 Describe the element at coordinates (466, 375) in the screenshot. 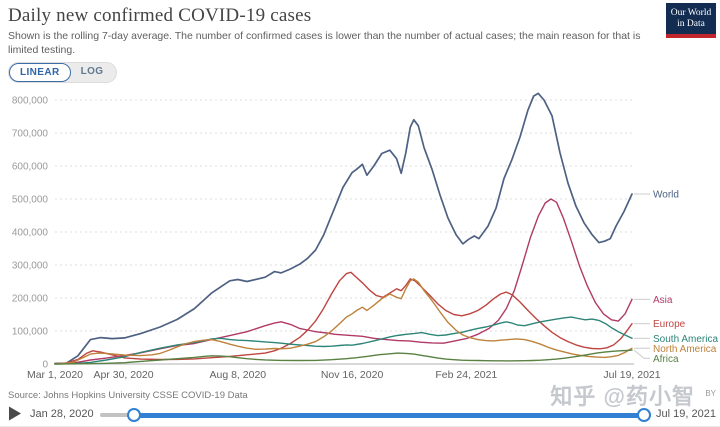

I see `x-tick-label: Feb 24, 2021` at that location.